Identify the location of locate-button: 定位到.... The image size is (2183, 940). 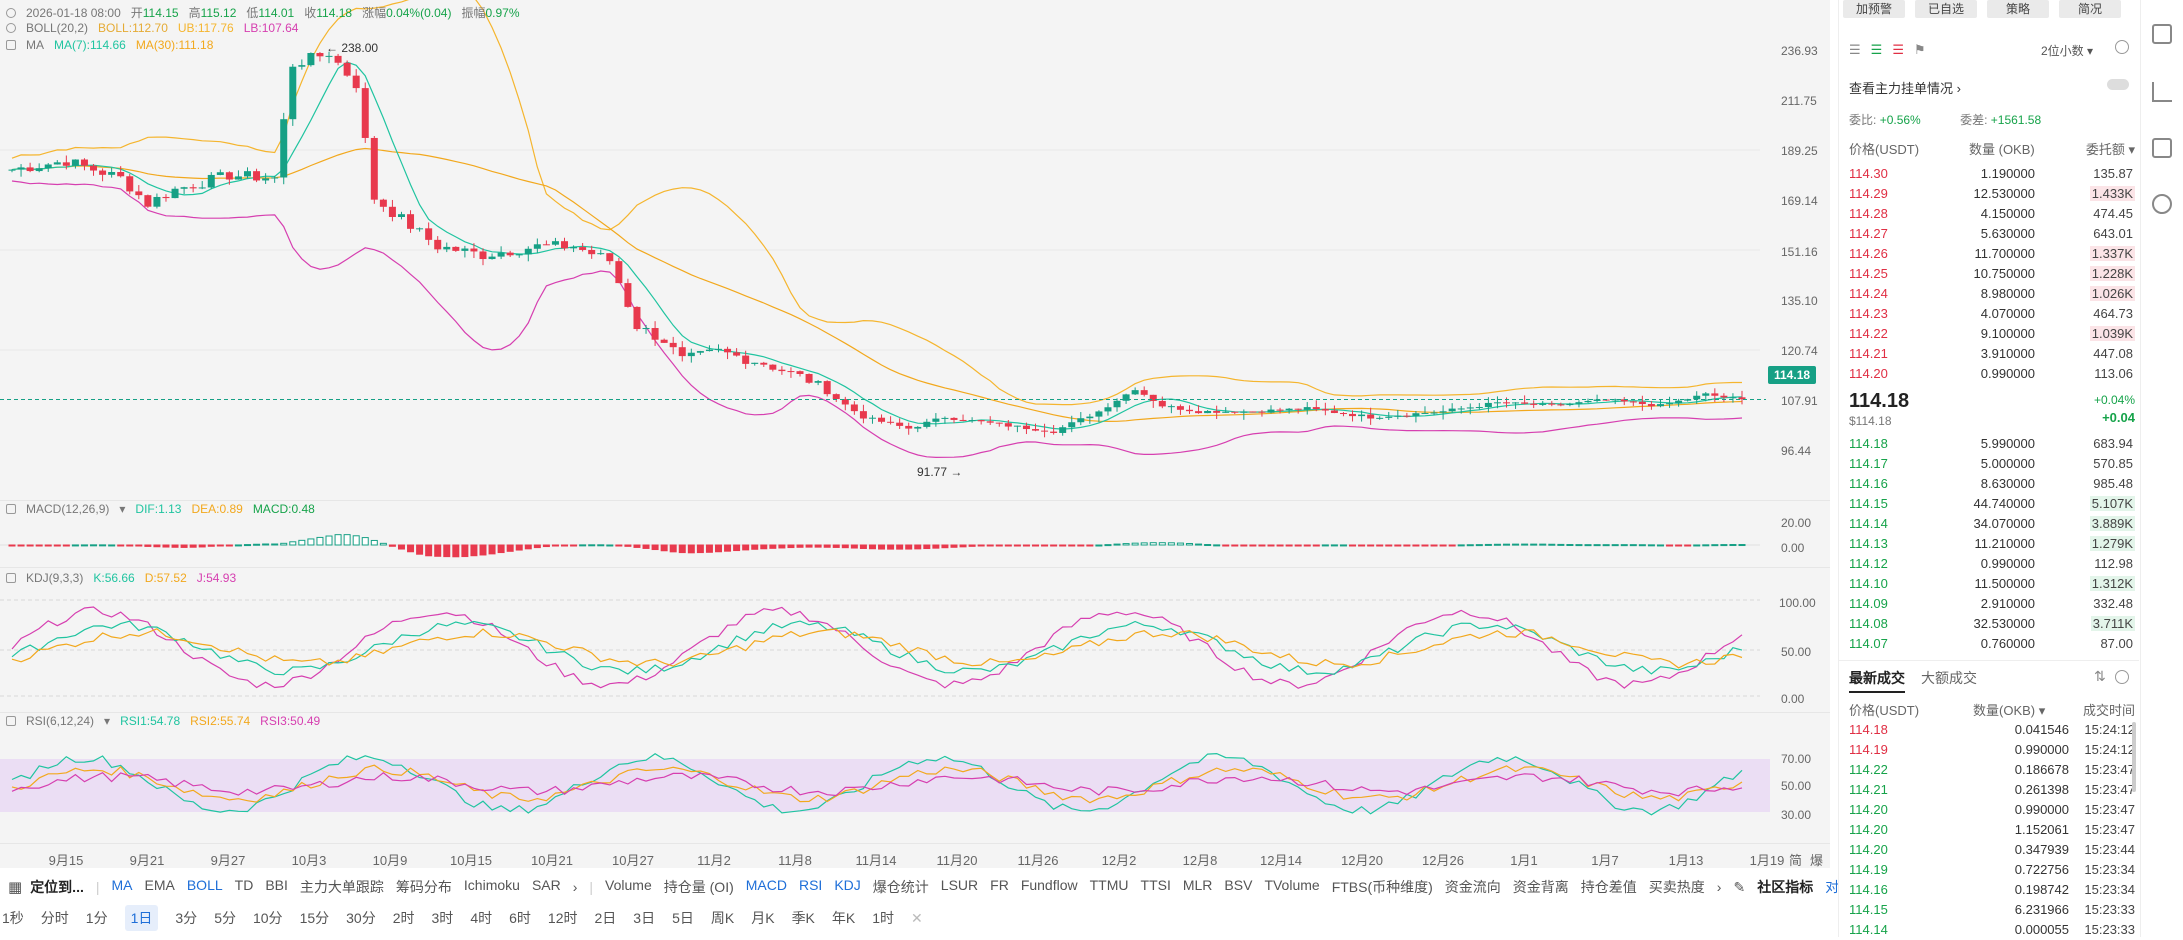
(57, 887).